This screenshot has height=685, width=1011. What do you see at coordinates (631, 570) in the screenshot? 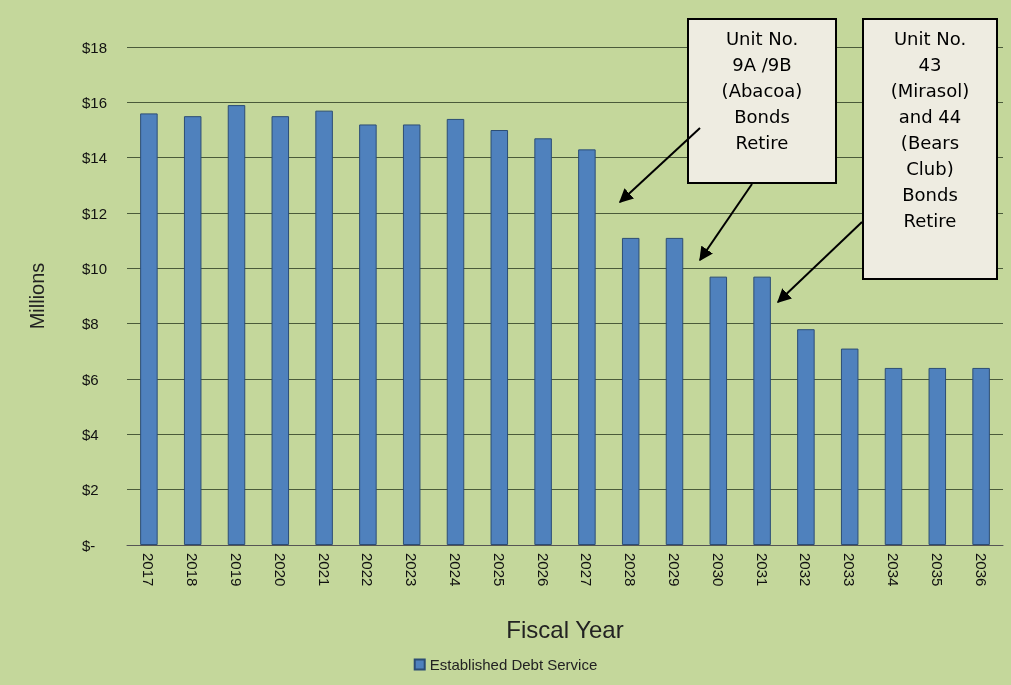
I see `x-tick-label: 2028` at bounding box center [631, 570].